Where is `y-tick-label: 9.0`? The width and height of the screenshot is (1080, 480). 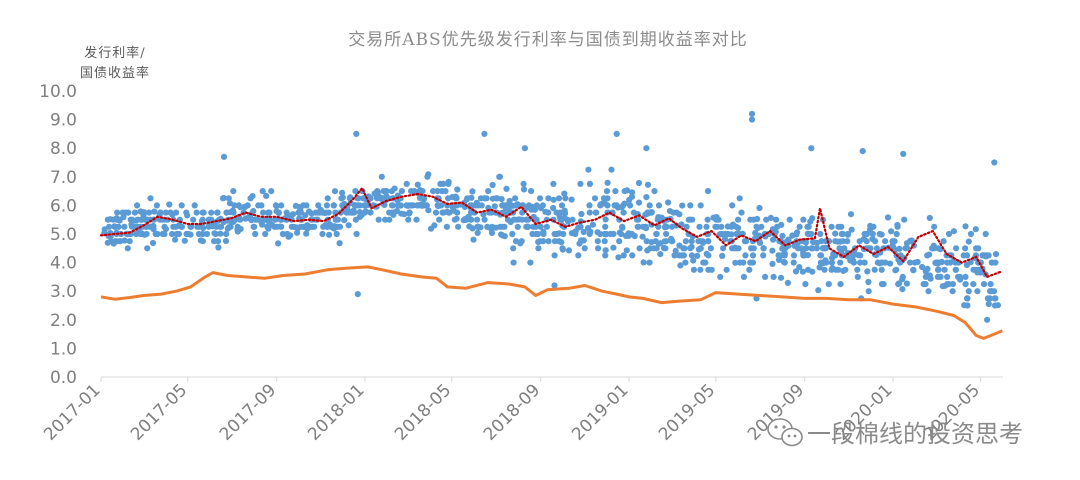
y-tick-label: 9.0 is located at coordinates (63, 121).